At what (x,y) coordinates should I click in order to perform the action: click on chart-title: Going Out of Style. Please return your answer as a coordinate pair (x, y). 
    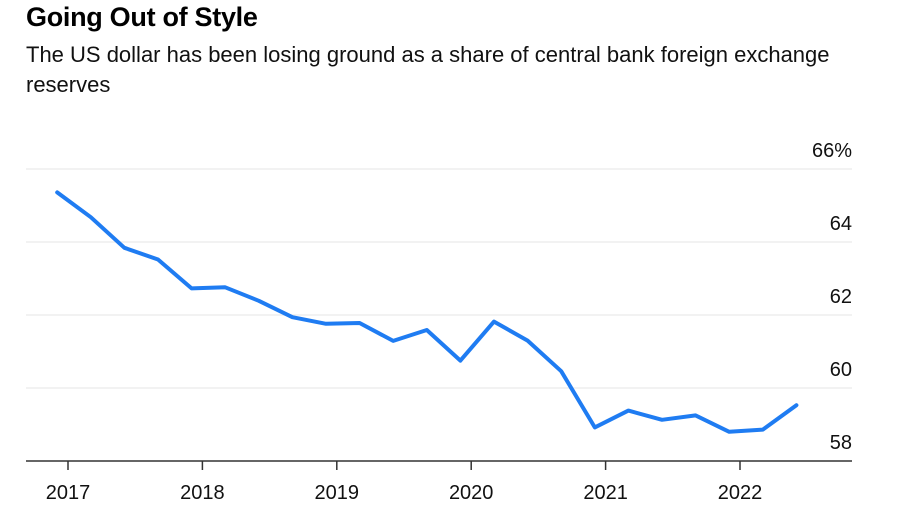
    Looking at the image, I should click on (142, 17).